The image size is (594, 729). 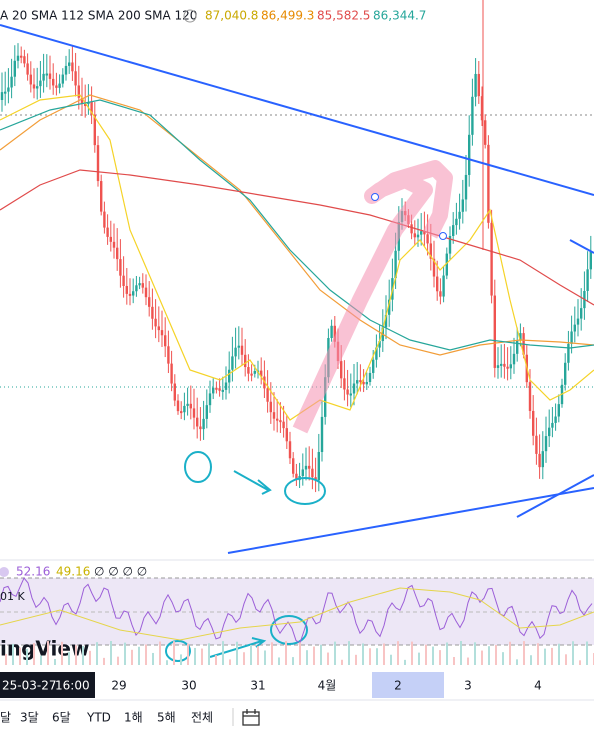 What do you see at coordinates (5, 718) in the screenshot?
I see `range-button: 달` at bounding box center [5, 718].